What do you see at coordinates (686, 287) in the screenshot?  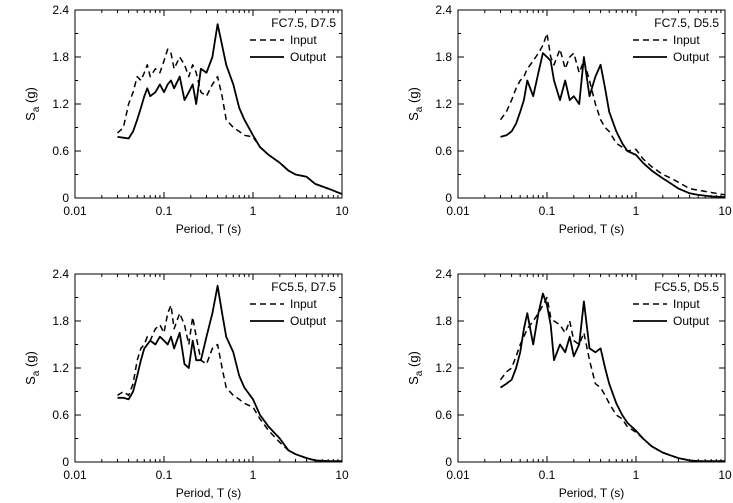 I see `legend-title: FC5.5, D5.5` at bounding box center [686, 287].